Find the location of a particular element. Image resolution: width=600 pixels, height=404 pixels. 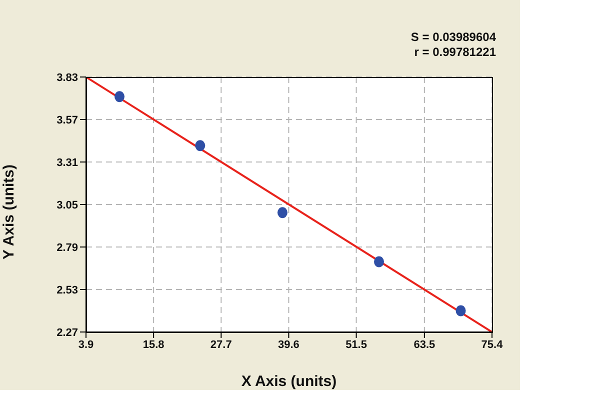

y-tick-label: 2.27 is located at coordinates (67, 332).